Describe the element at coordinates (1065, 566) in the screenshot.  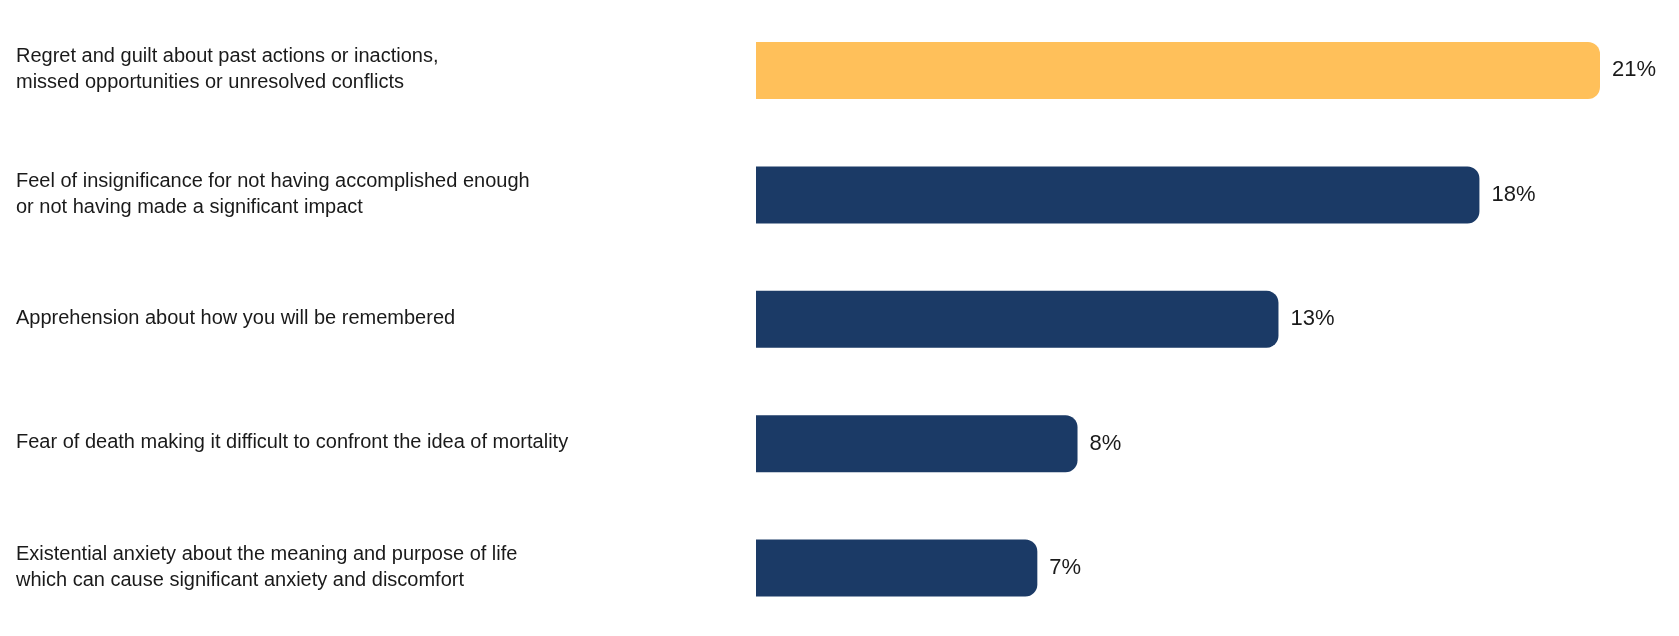
I see `data-label: 7%` at that location.